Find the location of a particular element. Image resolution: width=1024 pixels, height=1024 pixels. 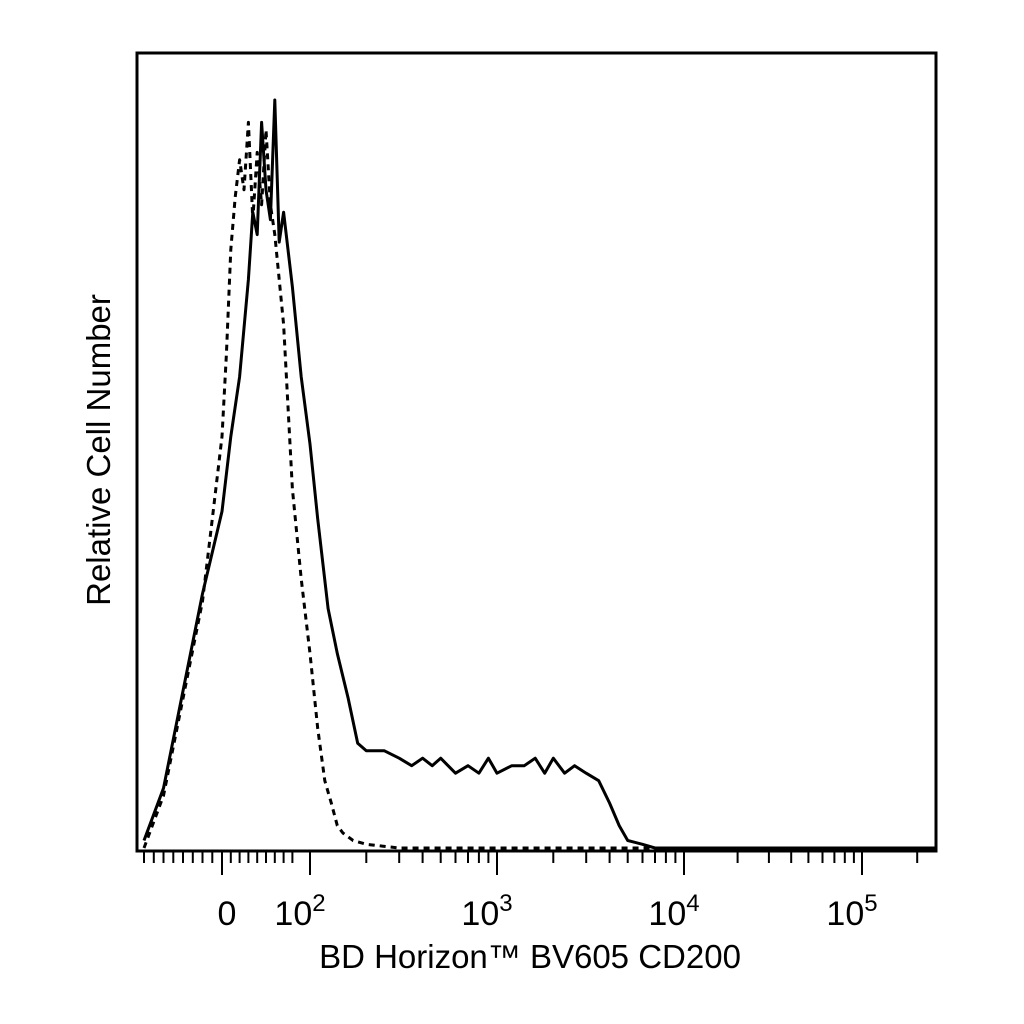

x-tick-label: 10⁴ is located at coordinates (673, 911).